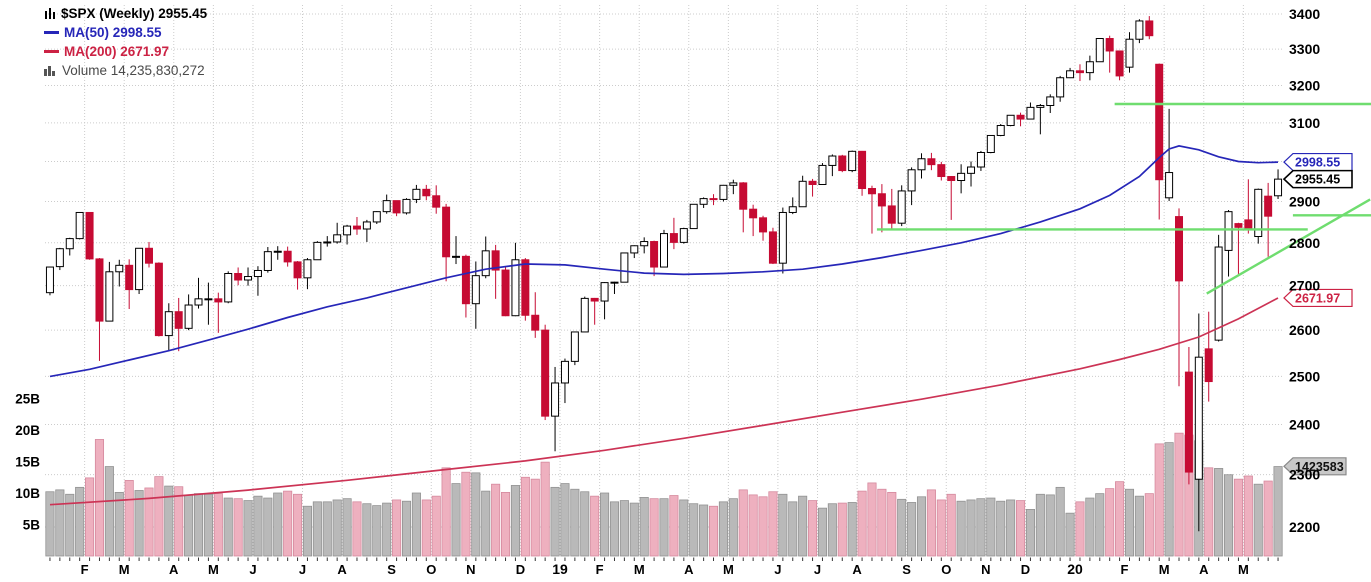 The width and height of the screenshot is (1371, 582). What do you see at coordinates (1304, 49) in the screenshot?
I see `svg-text: 3300` at bounding box center [1304, 49].